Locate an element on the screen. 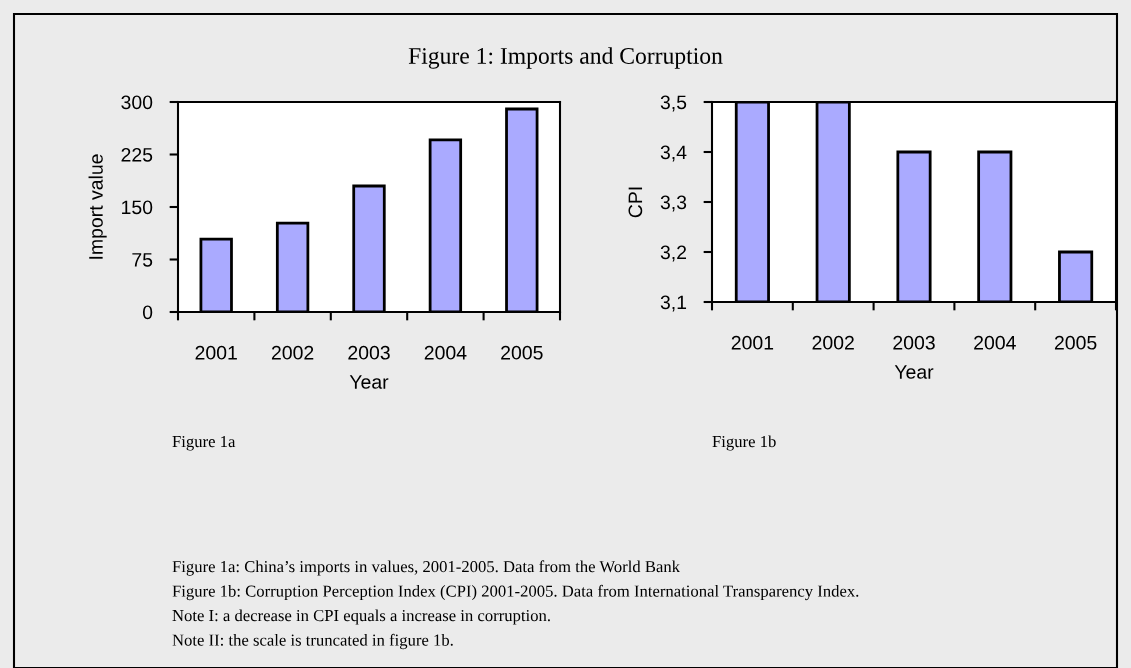 The width and height of the screenshot is (1131, 668). y-tick-label: 3,1 is located at coordinates (673, 303).